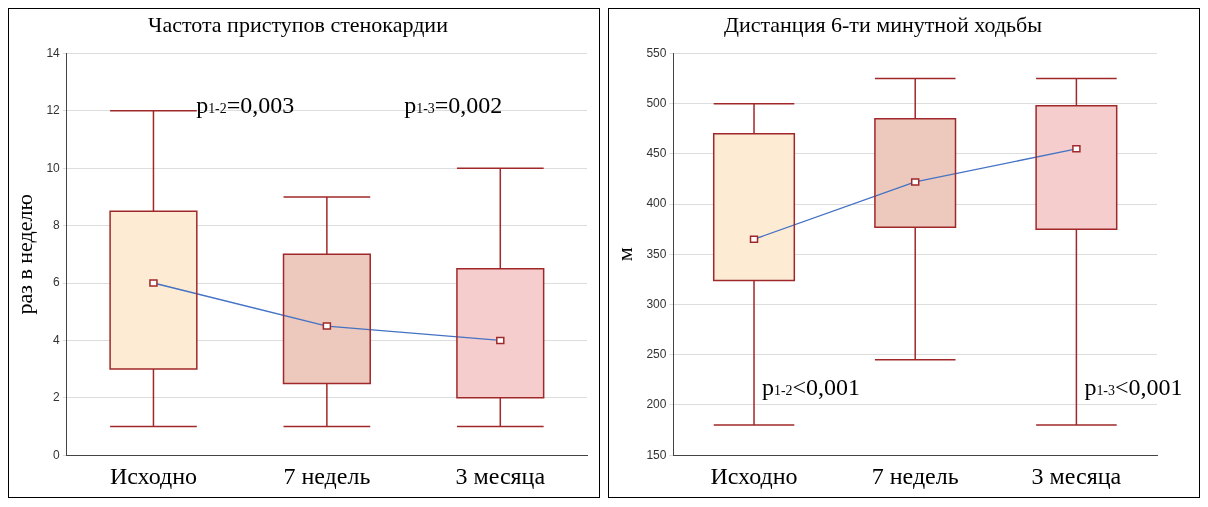  What do you see at coordinates (656, 102) in the screenshot?
I see `y-tick-label: 500` at bounding box center [656, 102].